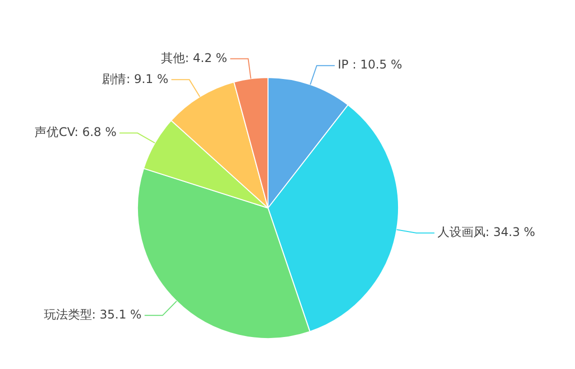 Image resolution: width=575 pixels, height=369 pixels. I want to click on slice-label: IP : 10.5 %, so click(370, 65).